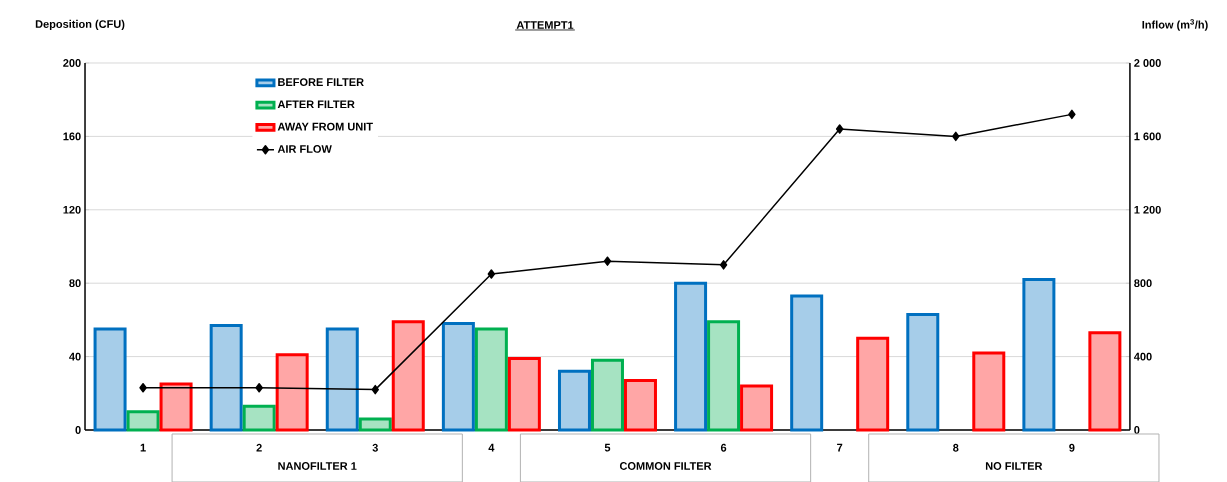  Describe the element at coordinates (321, 82) in the screenshot. I see `legend-label: BEFORE FILTER` at that location.